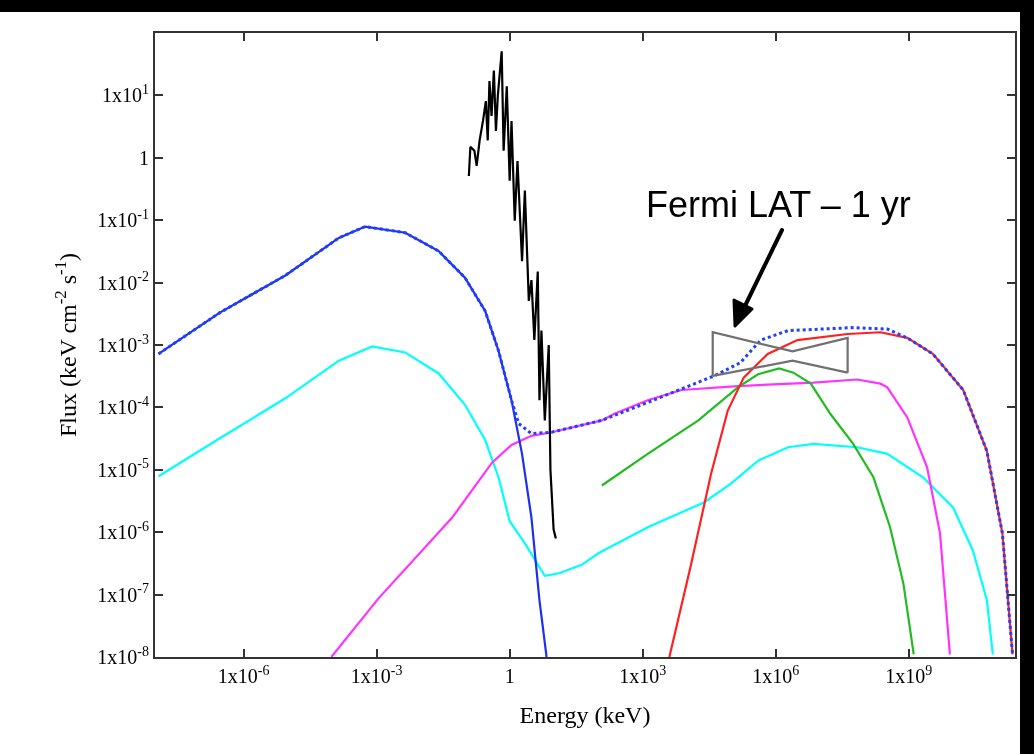 The height and width of the screenshot is (754, 1034). Describe the element at coordinates (123, 531) in the screenshot. I see `y-tick-label: 1x10$^{-6}$` at that location.